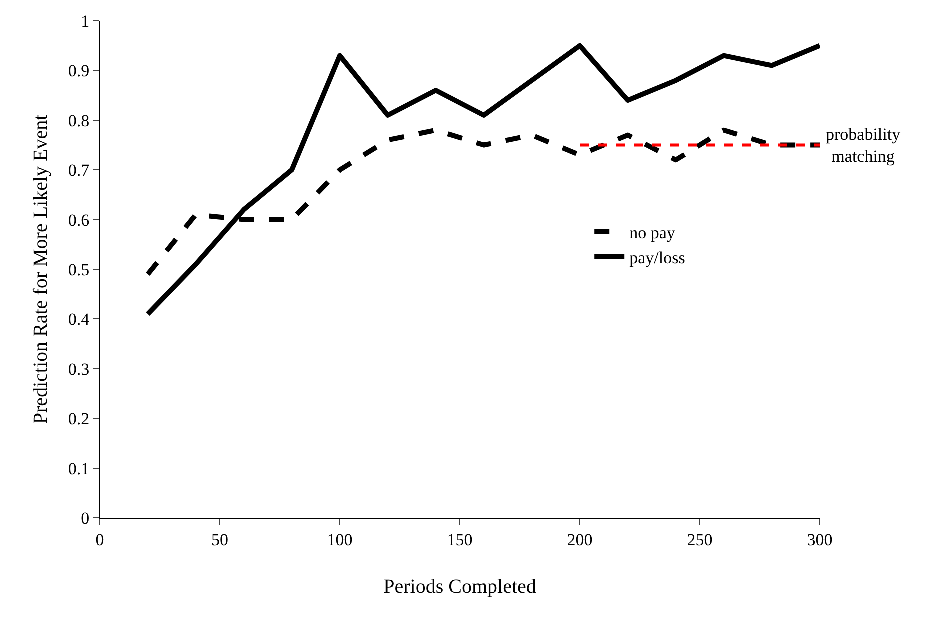 This screenshot has height=623, width=940. What do you see at coordinates (79, 419) in the screenshot?
I see `y-tick-label: 0.2` at bounding box center [79, 419].